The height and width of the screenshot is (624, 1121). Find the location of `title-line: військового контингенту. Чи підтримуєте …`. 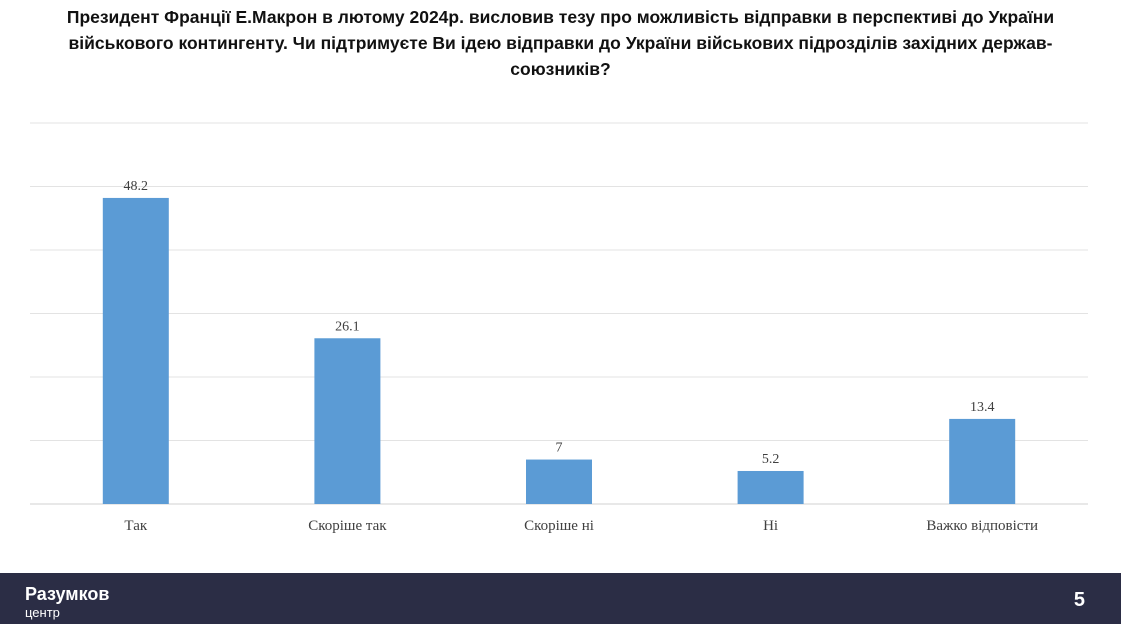

title-line: військового контингенту. Чи підтримуєте … is located at coordinates (560, 43).